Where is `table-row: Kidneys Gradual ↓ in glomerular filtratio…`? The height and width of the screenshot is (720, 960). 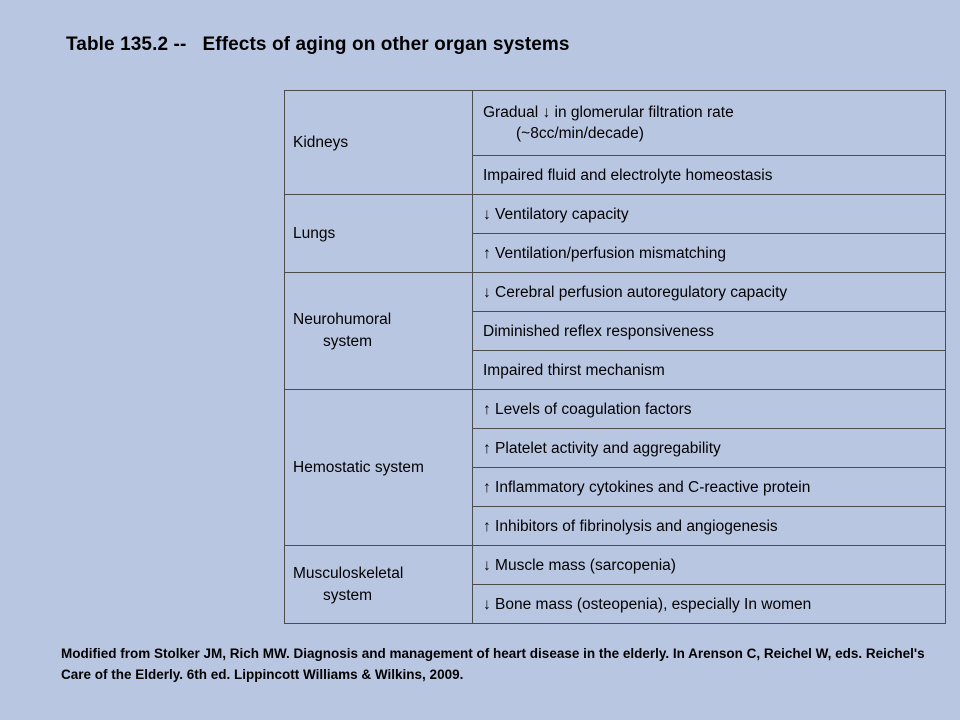 table-row: Kidneys Gradual ↓ in glomerular filtratio… is located at coordinates (615, 142).